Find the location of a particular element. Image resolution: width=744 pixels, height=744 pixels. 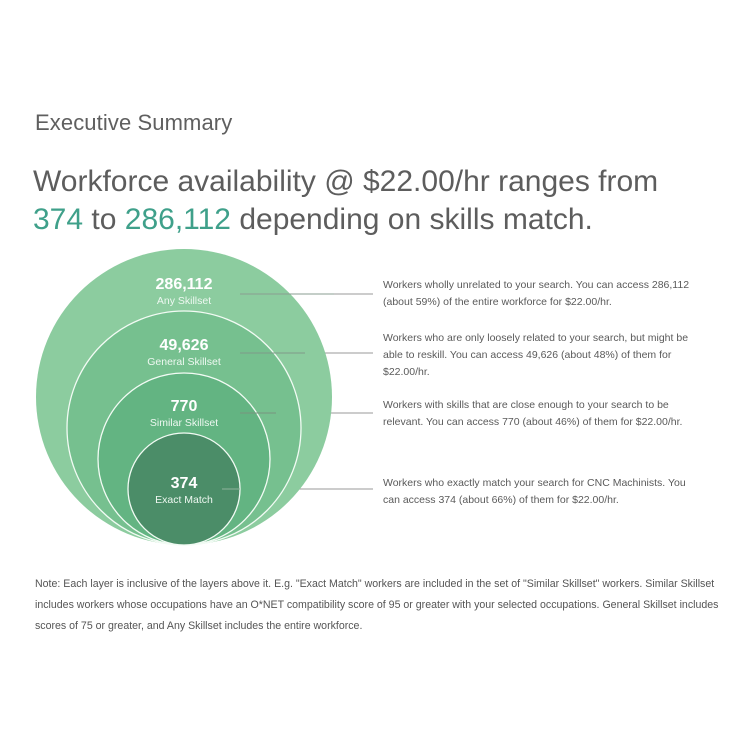

section-title: Executive Summary is located at coordinates (134, 122).